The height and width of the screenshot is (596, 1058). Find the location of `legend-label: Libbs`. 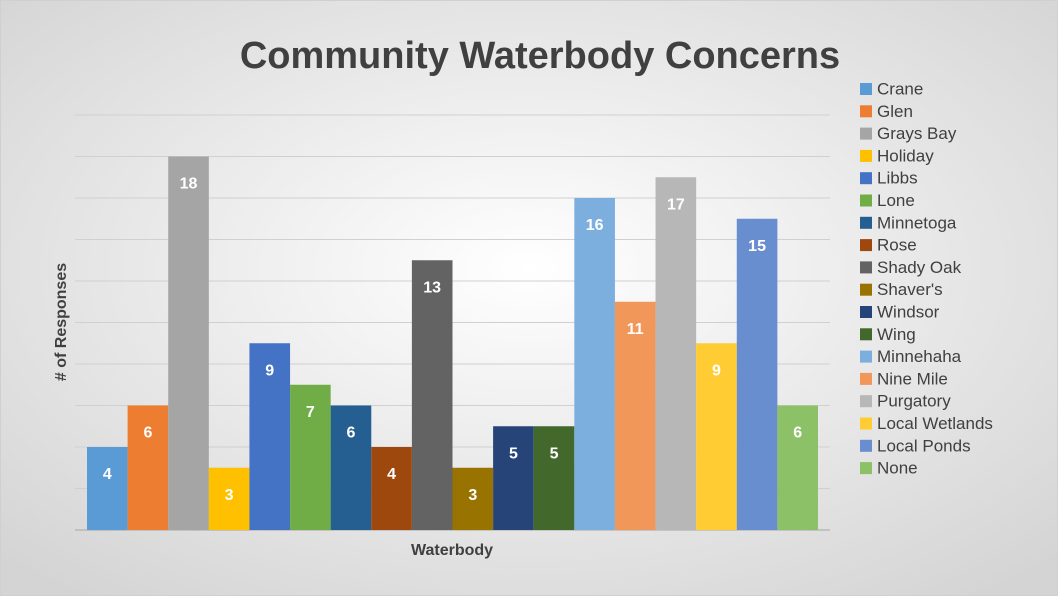

legend-label: Libbs is located at coordinates (897, 178).